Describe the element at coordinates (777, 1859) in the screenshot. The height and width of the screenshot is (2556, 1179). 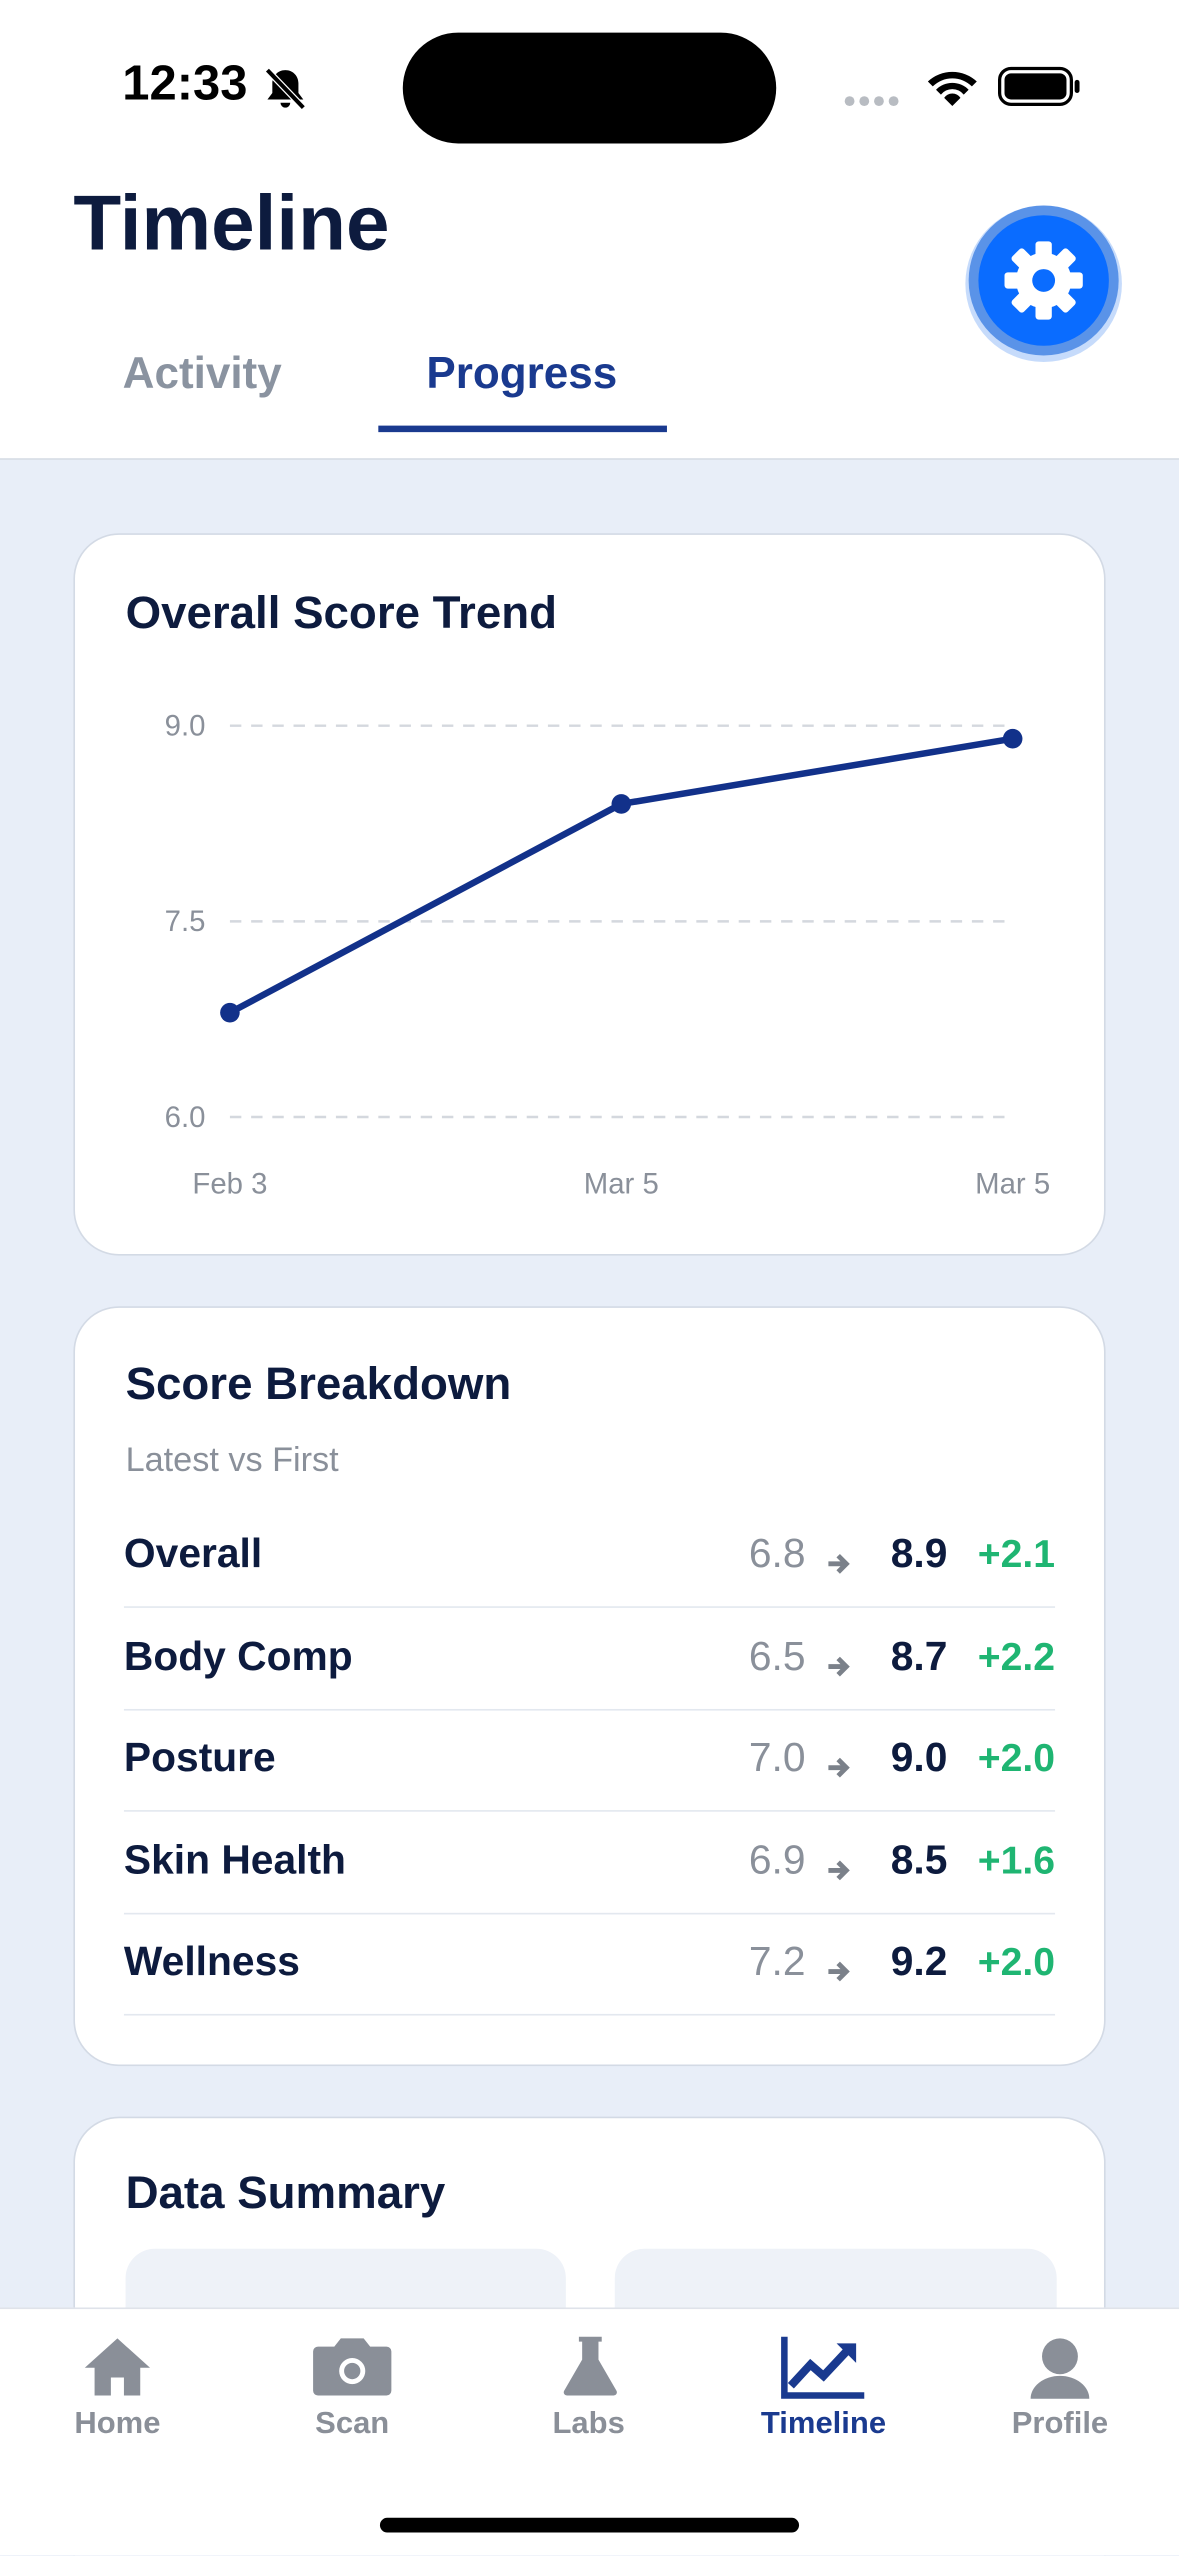
I see `first-score: 6.9` at that location.